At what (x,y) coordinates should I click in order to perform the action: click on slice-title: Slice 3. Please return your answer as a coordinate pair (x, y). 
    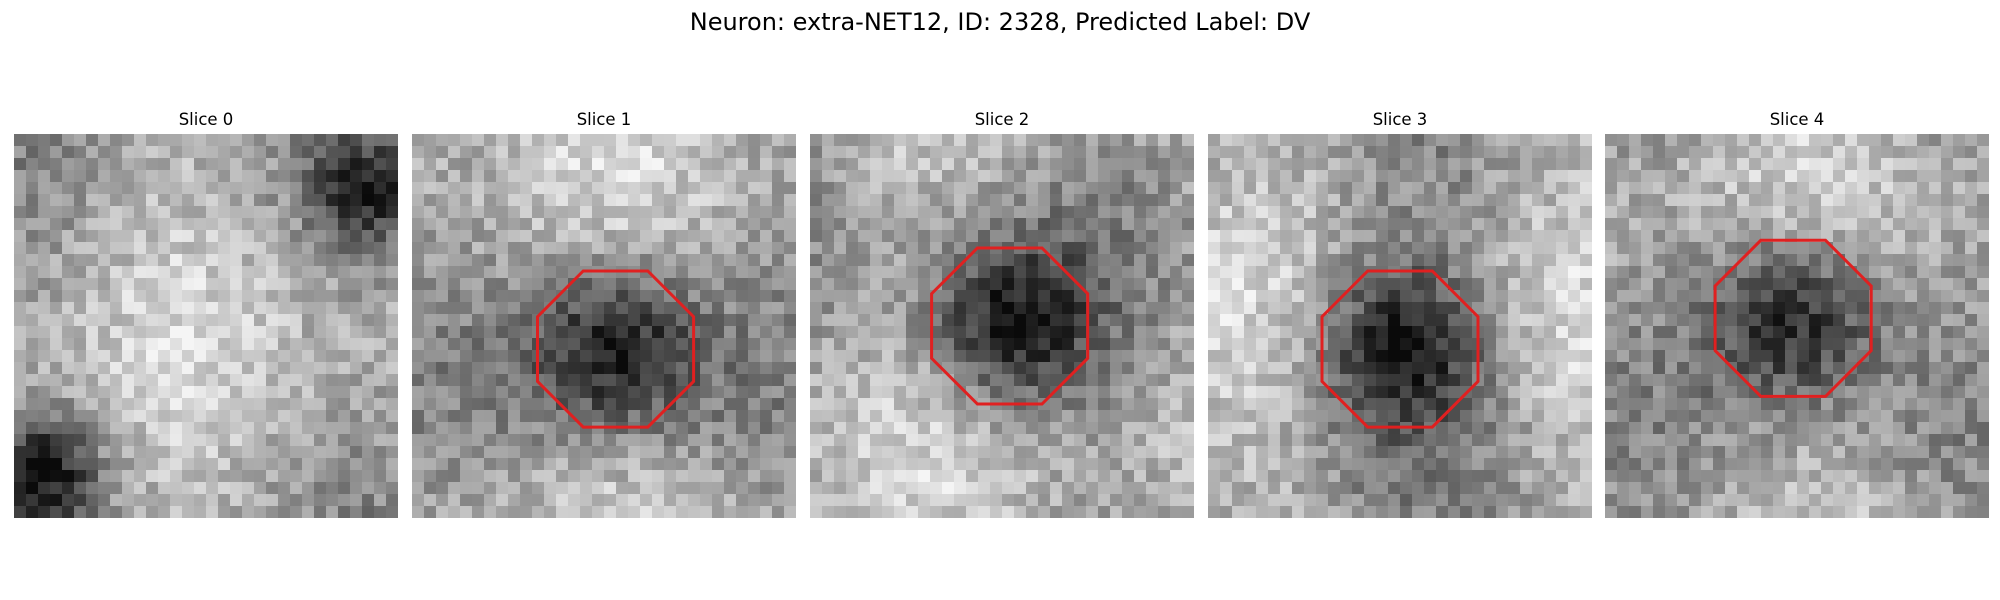
    Looking at the image, I should click on (1400, 119).